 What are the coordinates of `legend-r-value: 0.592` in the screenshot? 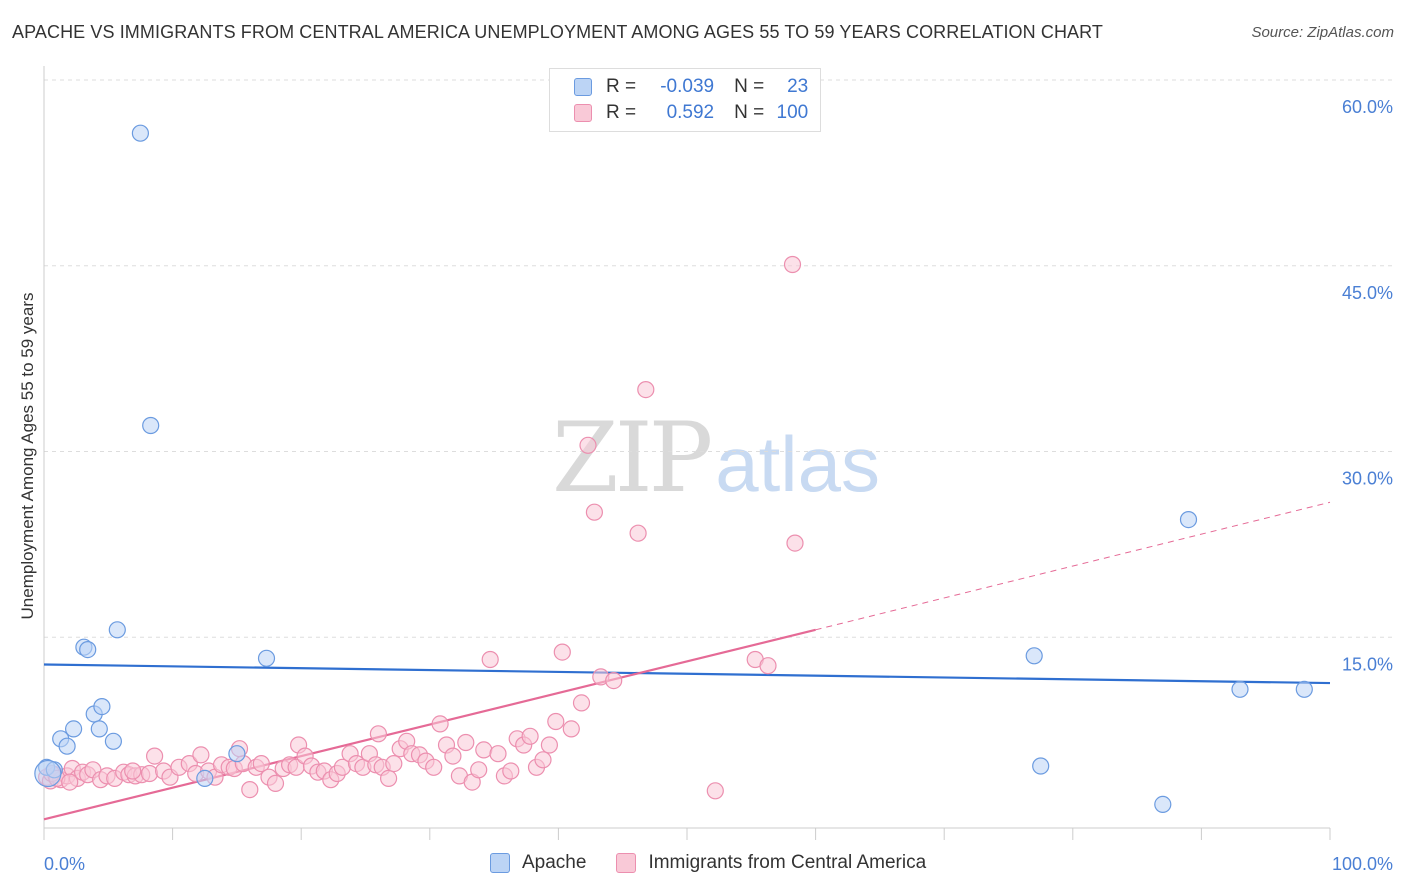 It's located at (690, 112).